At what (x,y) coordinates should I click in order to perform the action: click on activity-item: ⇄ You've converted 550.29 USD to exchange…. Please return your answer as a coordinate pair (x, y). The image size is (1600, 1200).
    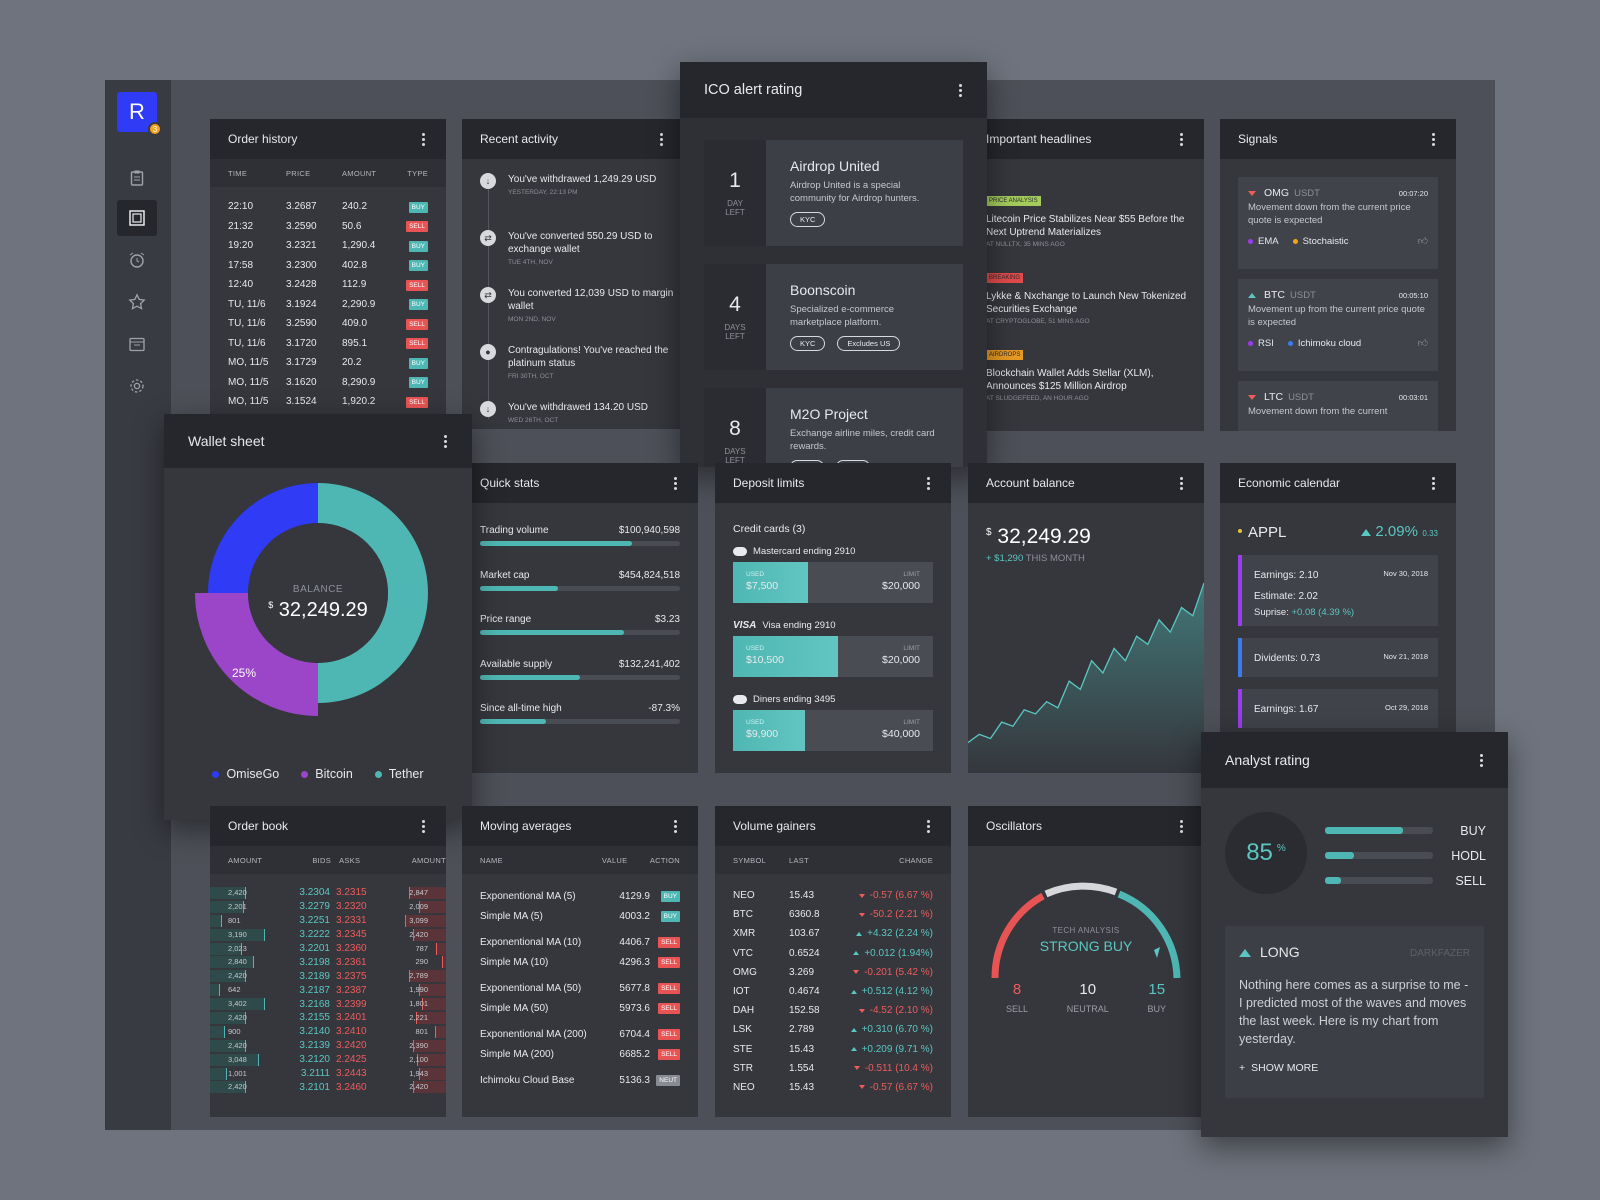
    Looking at the image, I should click on (577, 258).